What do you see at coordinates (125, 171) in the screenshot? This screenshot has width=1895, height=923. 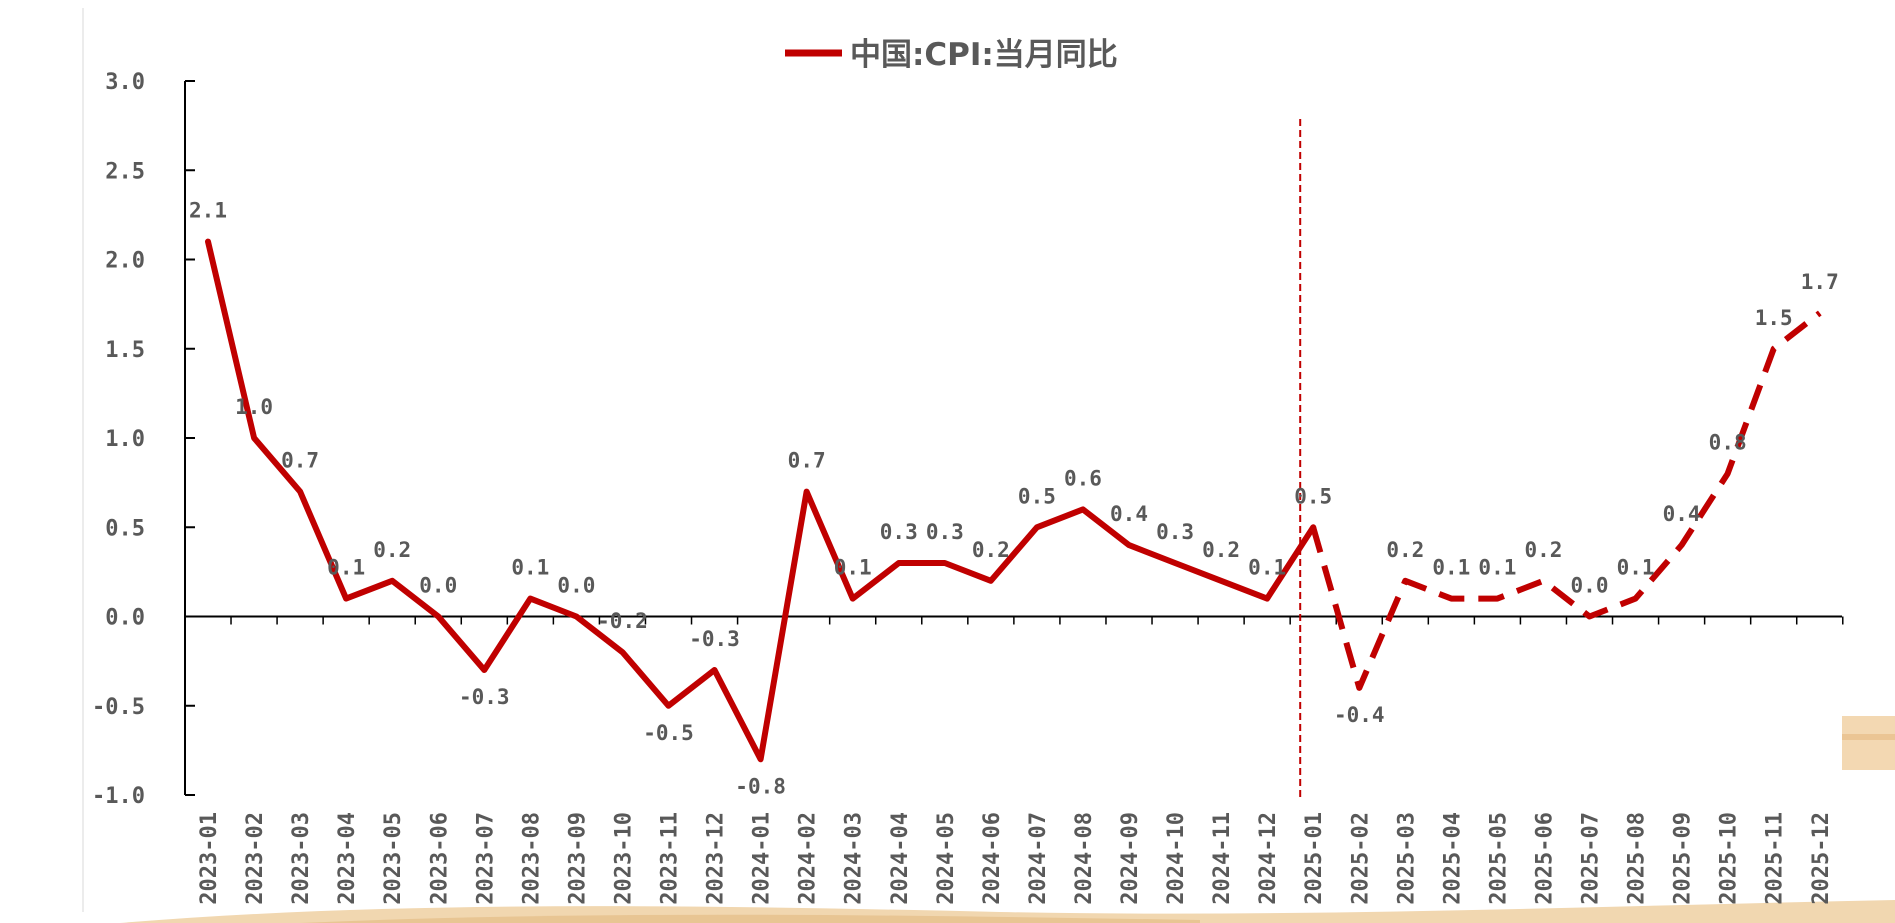 I see `y-tick-label: 2.5` at bounding box center [125, 171].